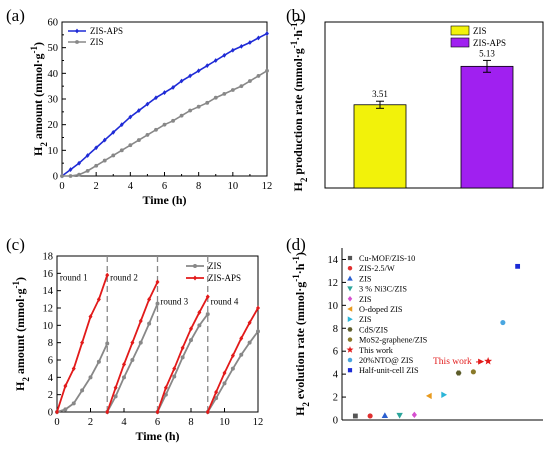 This screenshot has height=462, width=550. Describe the element at coordinates (90, 422) in the screenshot. I see `x-tick-label: 2` at that location.